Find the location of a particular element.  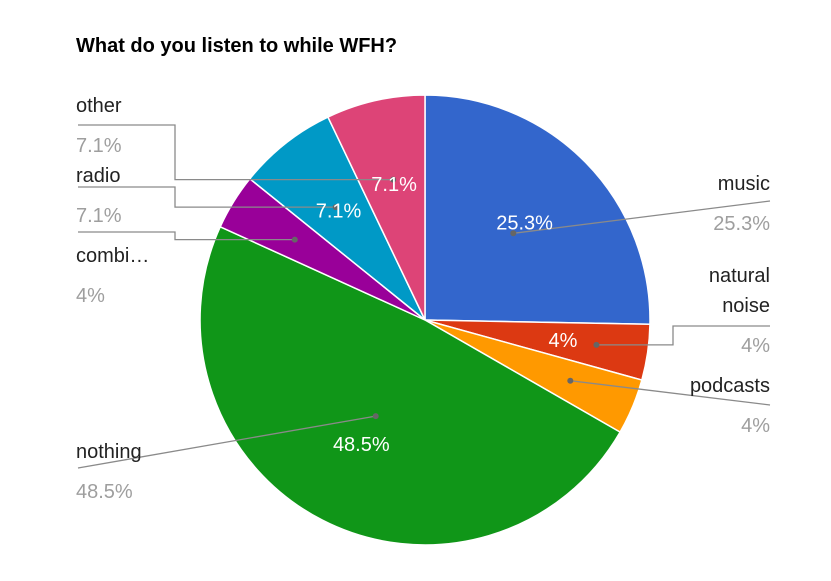

leader-dot-music is located at coordinates (513, 233).